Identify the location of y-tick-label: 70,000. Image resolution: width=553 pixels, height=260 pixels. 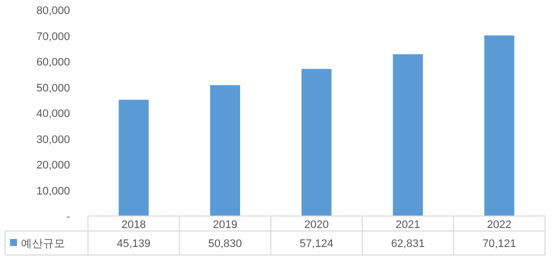
(53, 36).